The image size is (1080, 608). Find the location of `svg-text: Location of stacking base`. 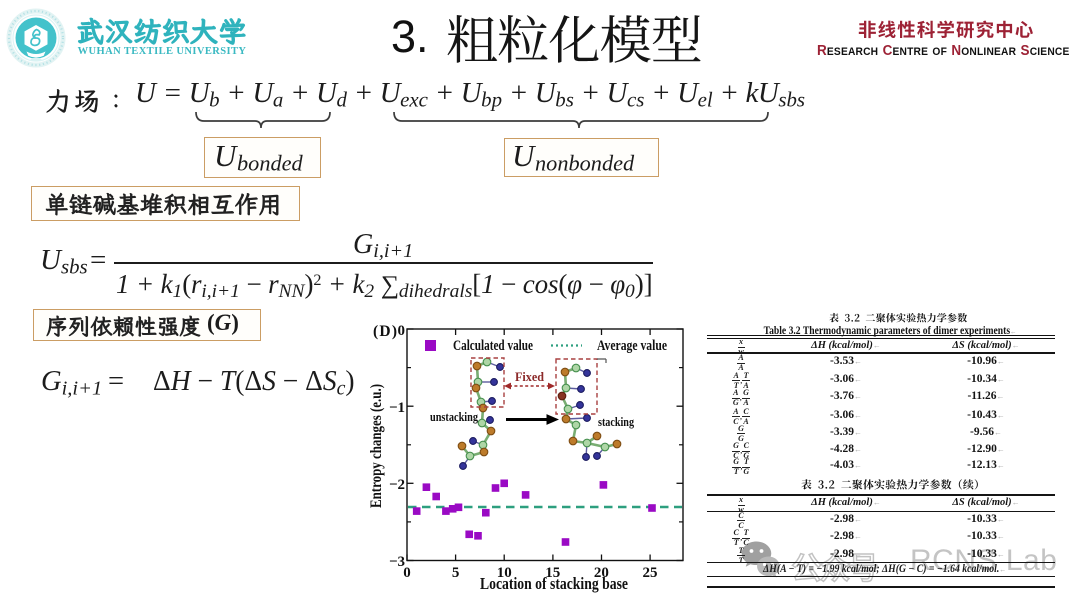

svg-text: Location of stacking base is located at coordinates (554, 583).